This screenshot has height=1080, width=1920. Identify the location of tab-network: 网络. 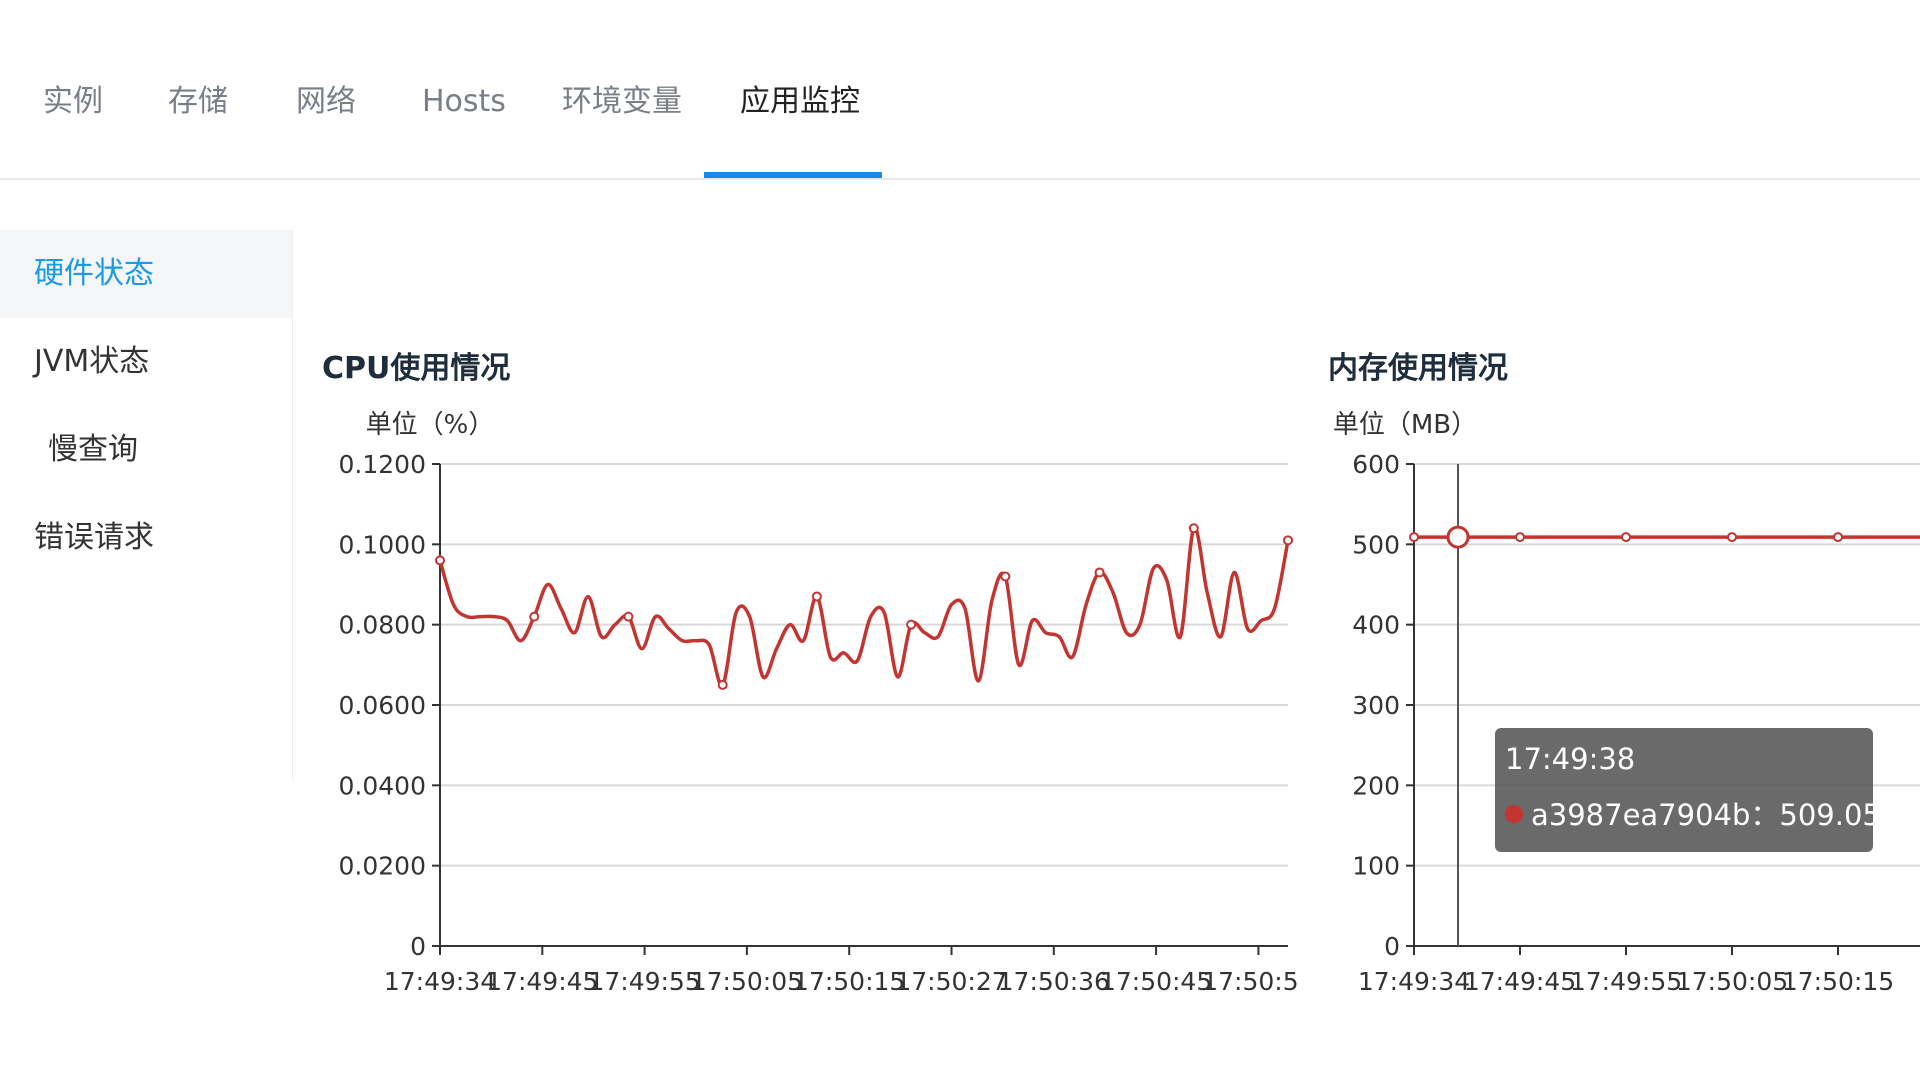
(326, 101).